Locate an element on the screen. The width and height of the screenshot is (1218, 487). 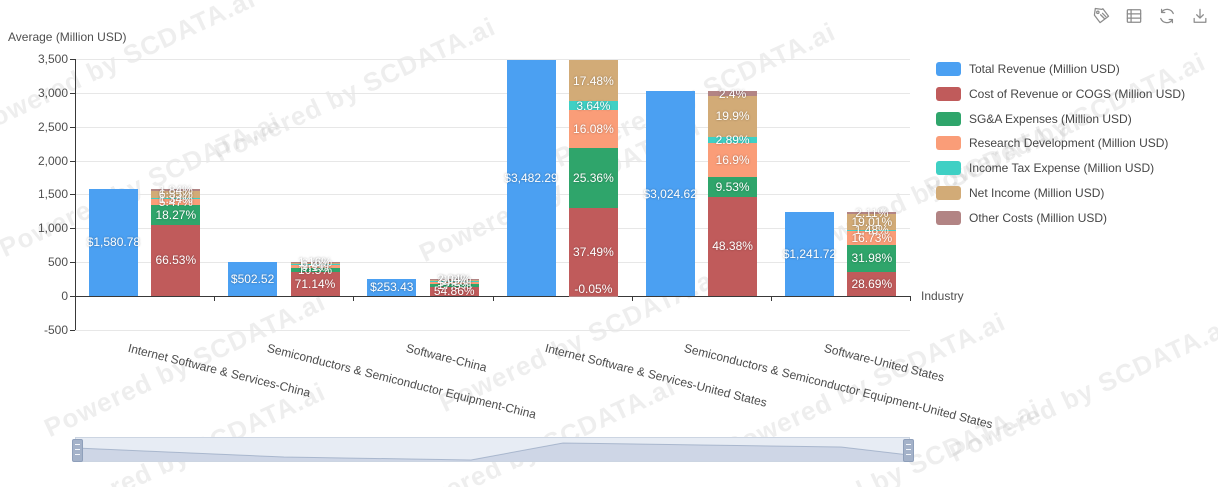
stack-slice-label: 9.6% is located at coordinates (454, 280).